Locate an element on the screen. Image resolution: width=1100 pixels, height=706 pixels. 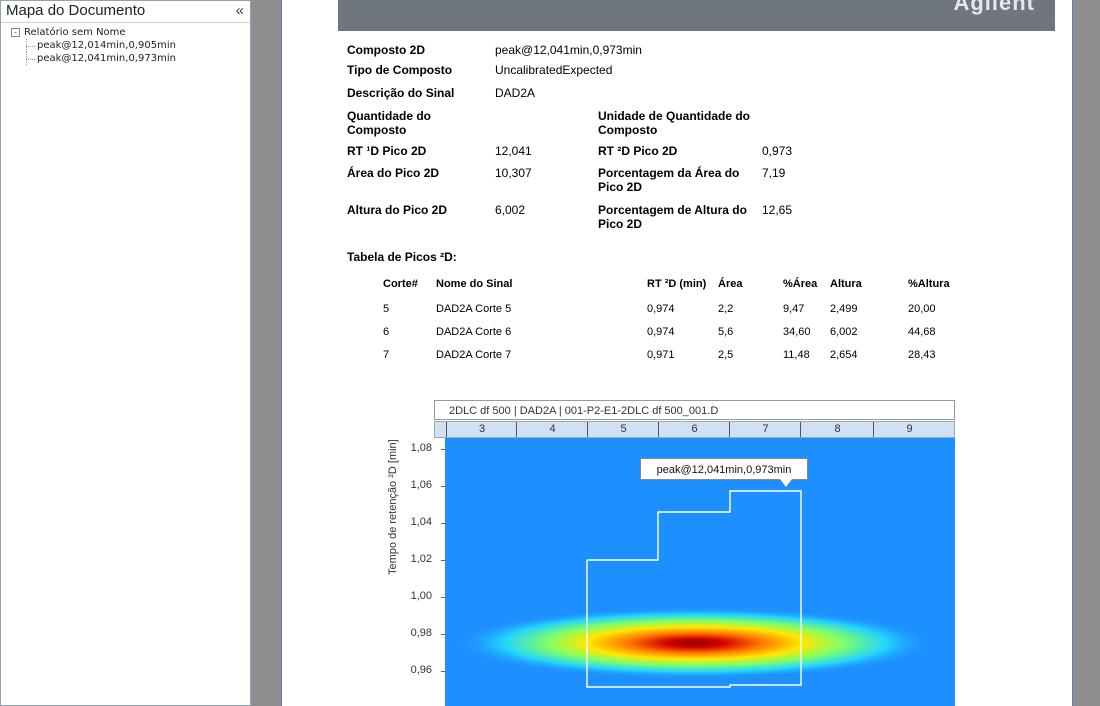
table-cell: DAD2A Corte 5 is located at coordinates (474, 309).